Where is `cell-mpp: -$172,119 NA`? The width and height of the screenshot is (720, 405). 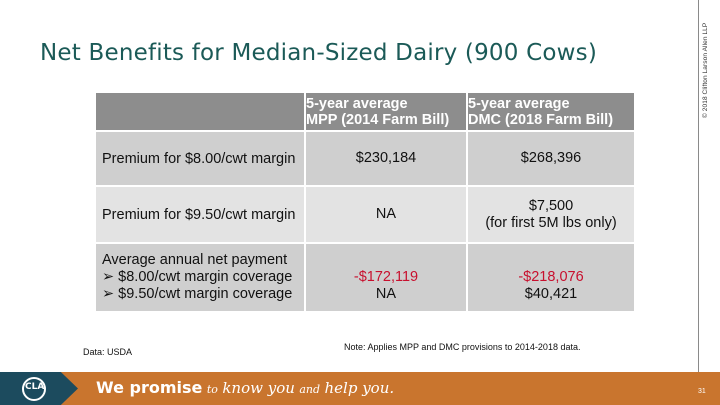
cell-mpp: -$172,119 NA is located at coordinates (385, 276).